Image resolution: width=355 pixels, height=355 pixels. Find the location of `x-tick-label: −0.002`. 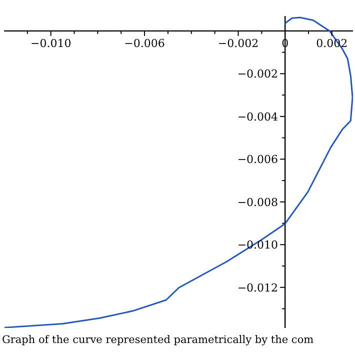

x-tick-label: −0.002 is located at coordinates (238, 43).